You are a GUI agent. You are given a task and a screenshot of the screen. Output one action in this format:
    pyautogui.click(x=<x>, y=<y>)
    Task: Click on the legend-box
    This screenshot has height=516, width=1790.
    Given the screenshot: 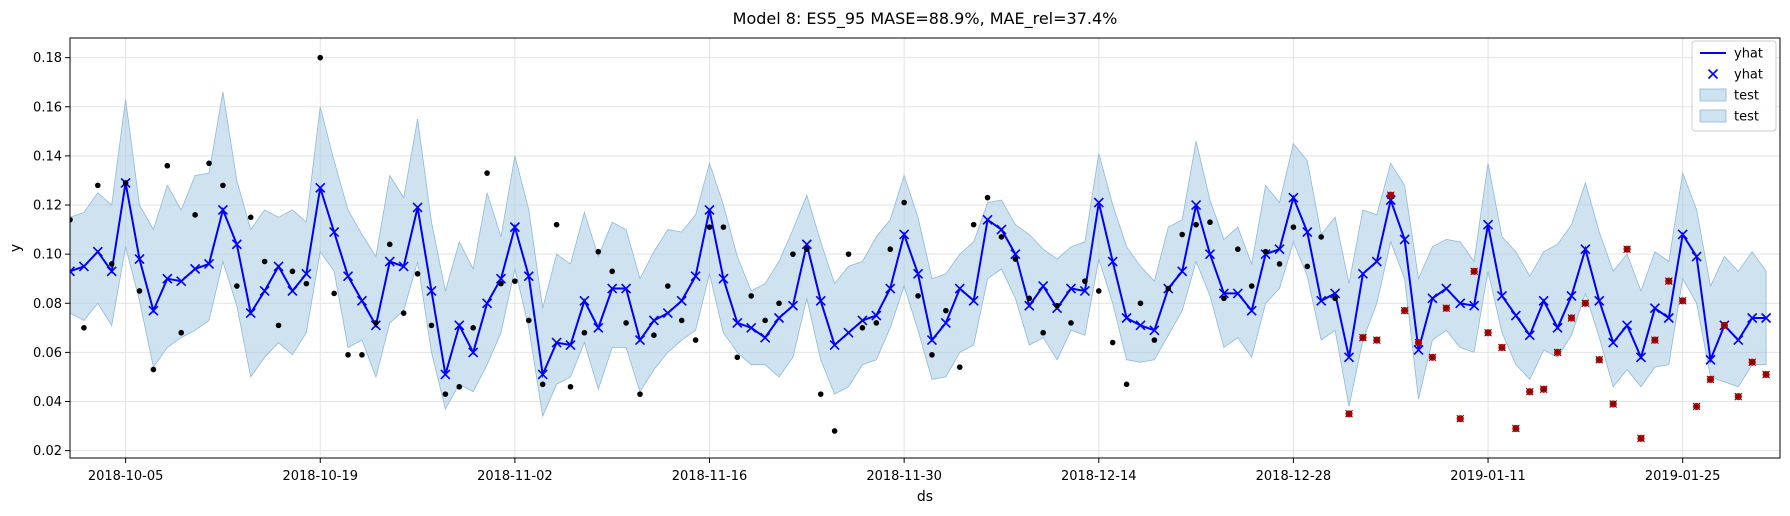 What is the action you would take?
    pyautogui.click(x=1734, y=86)
    